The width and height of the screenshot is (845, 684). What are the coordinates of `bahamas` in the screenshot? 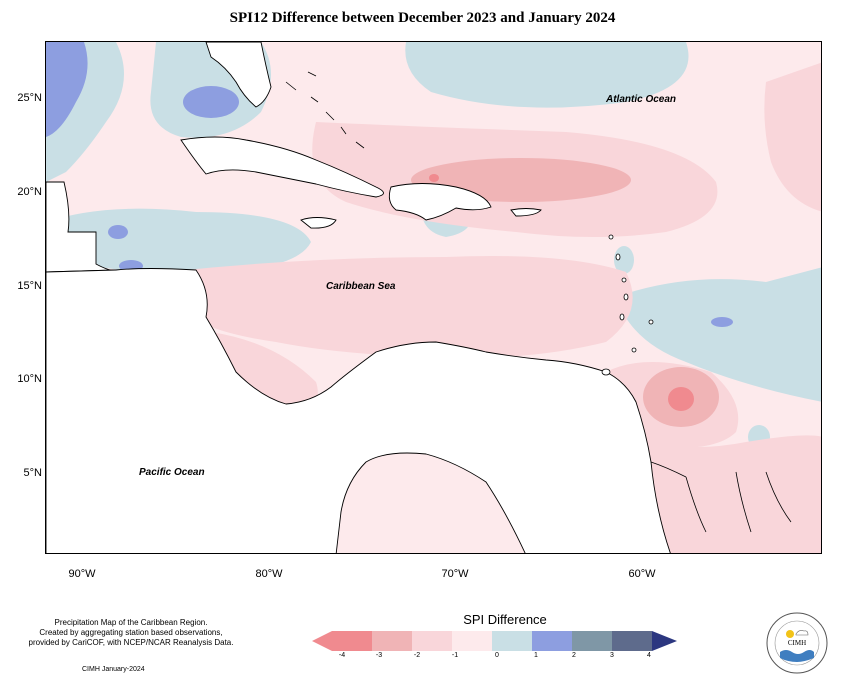 It's located at (325, 110).